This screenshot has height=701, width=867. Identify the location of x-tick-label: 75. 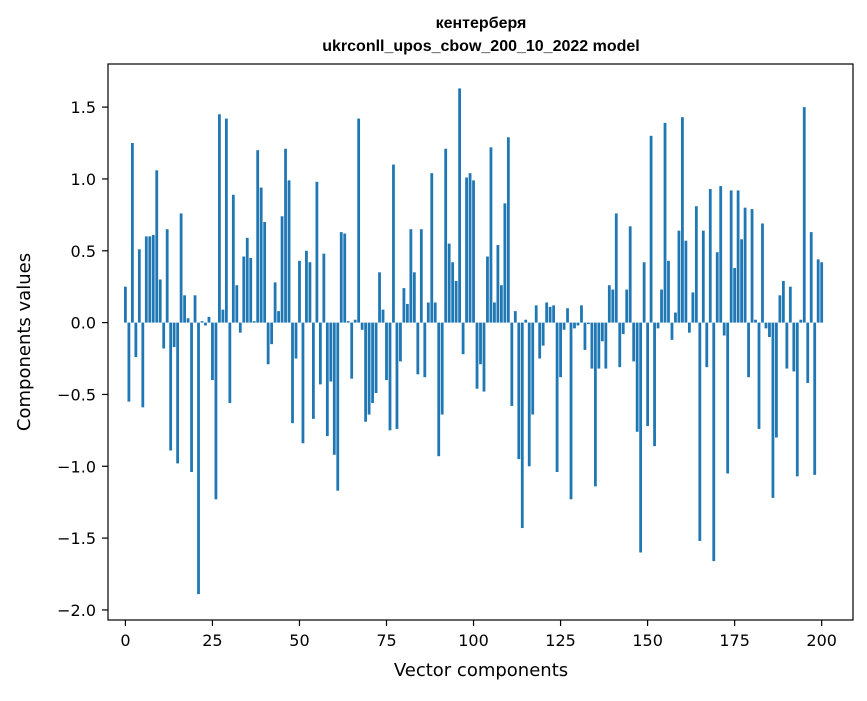
(386, 640).